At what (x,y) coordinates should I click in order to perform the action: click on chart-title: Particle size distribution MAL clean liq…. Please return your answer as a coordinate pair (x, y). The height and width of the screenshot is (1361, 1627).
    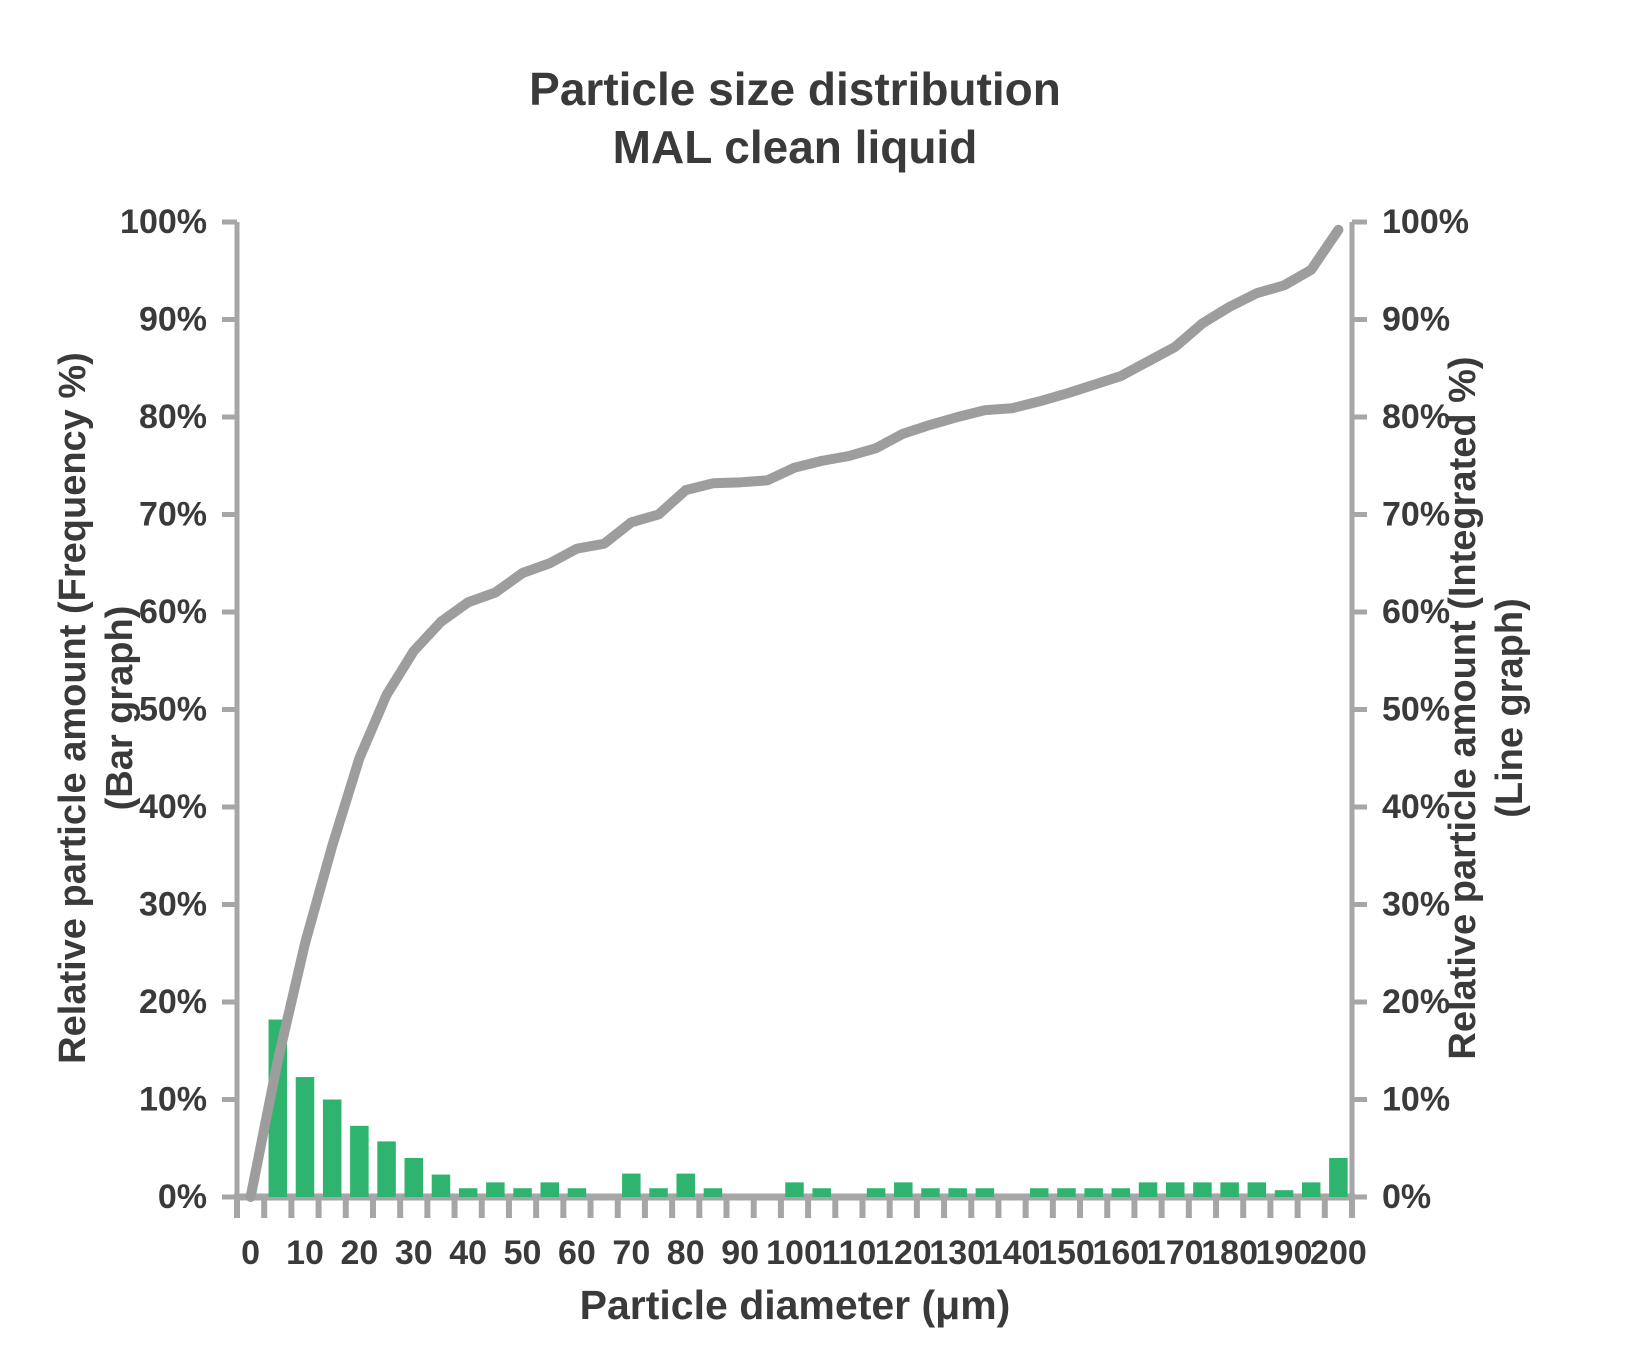
    Looking at the image, I should click on (795, 118).